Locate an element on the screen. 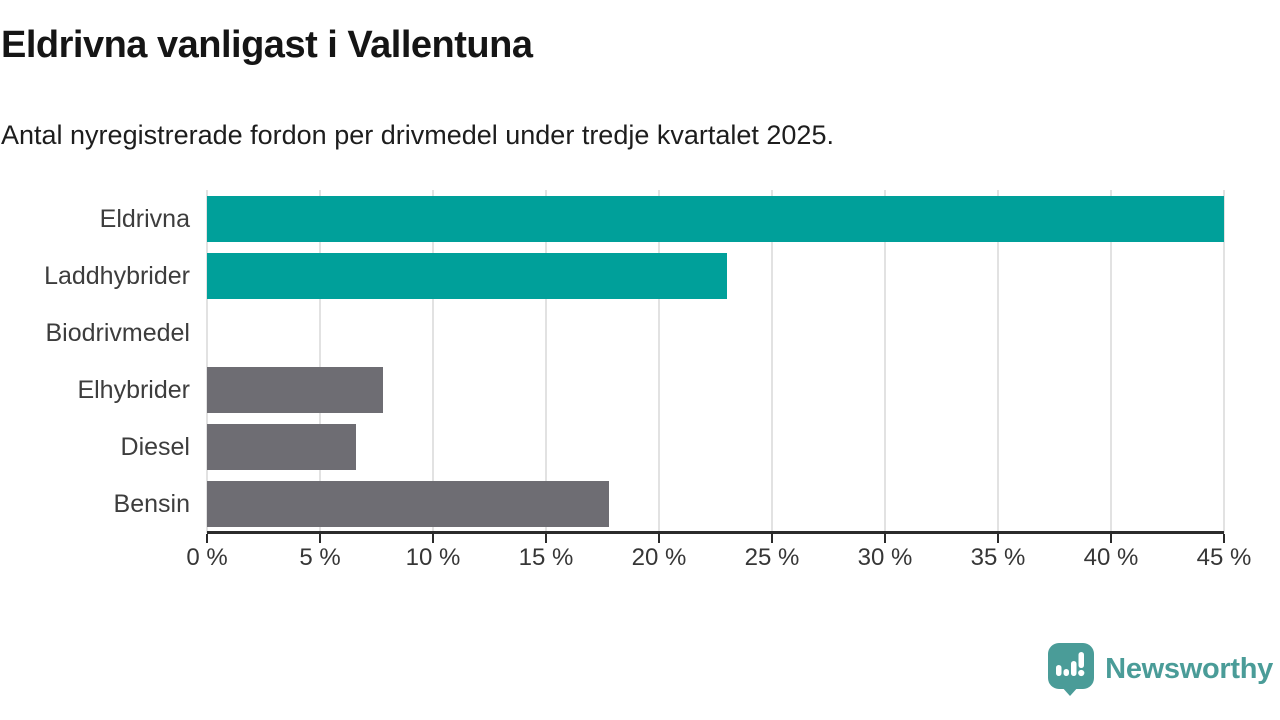 The width and height of the screenshot is (1280, 720). category-label-biodrivmedel: Biodrivmedel is located at coordinates (117, 332).